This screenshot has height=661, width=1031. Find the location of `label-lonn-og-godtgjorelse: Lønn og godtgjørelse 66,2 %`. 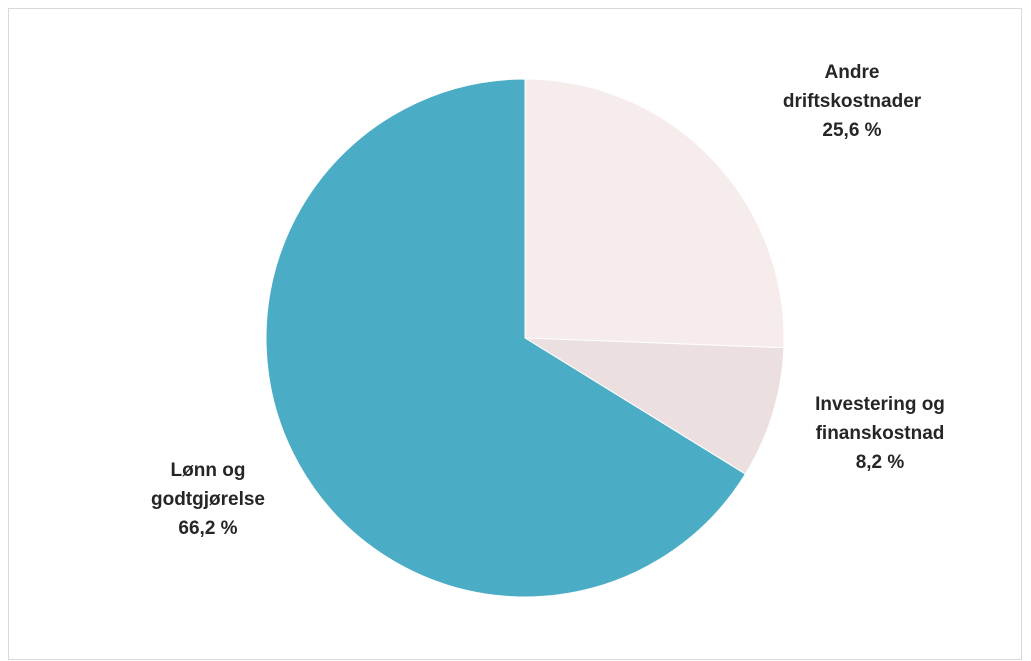

label-lonn-og-godtgjorelse: Lønn og godtgjørelse 66,2 % is located at coordinates (207, 499).